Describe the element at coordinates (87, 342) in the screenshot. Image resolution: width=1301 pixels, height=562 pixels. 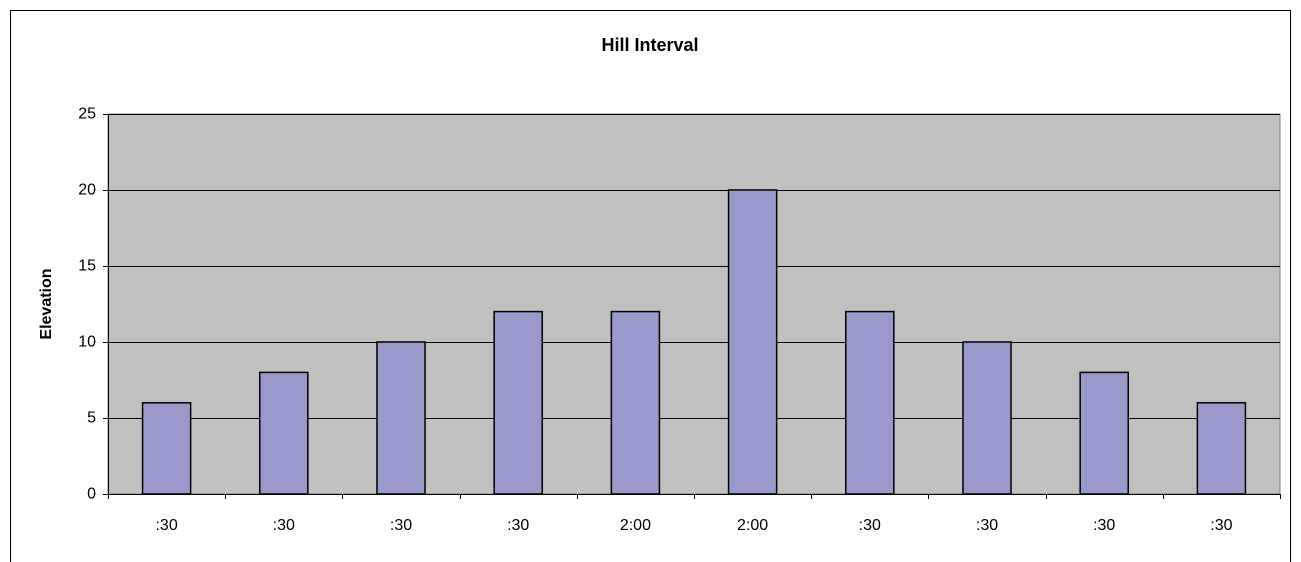
I see `y-tick-label: 10` at that location.